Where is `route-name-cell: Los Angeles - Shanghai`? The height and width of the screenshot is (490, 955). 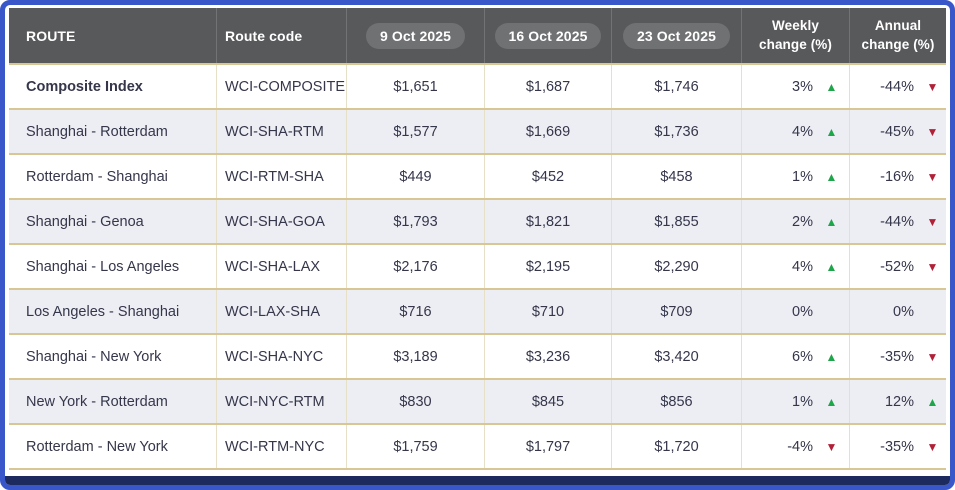 route-name-cell: Los Angeles - Shanghai is located at coordinates (103, 311).